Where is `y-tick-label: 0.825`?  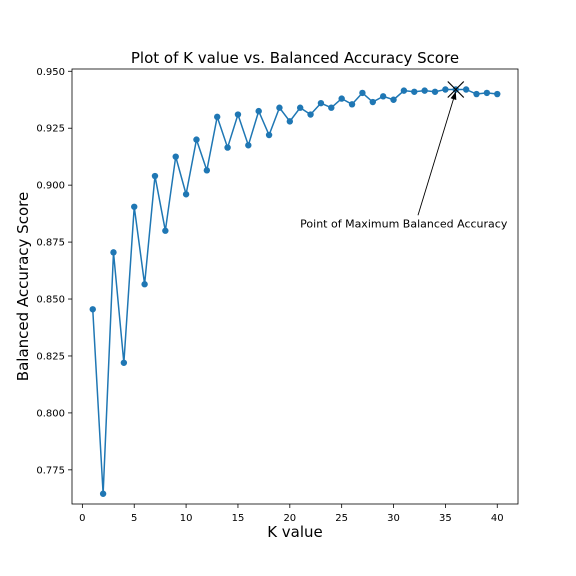
y-tick-label: 0.825 is located at coordinates (50, 356).